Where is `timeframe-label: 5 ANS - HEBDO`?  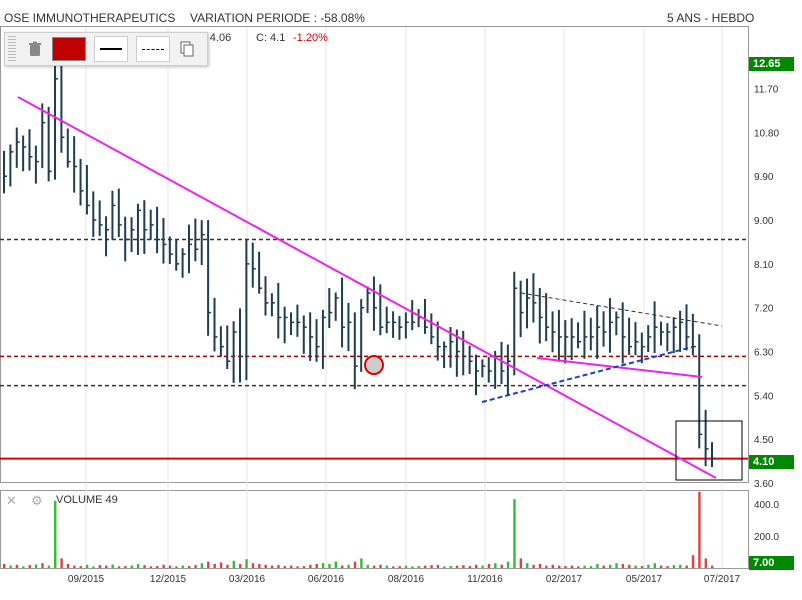 timeframe-label: 5 ANS - HEBDO is located at coordinates (711, 18).